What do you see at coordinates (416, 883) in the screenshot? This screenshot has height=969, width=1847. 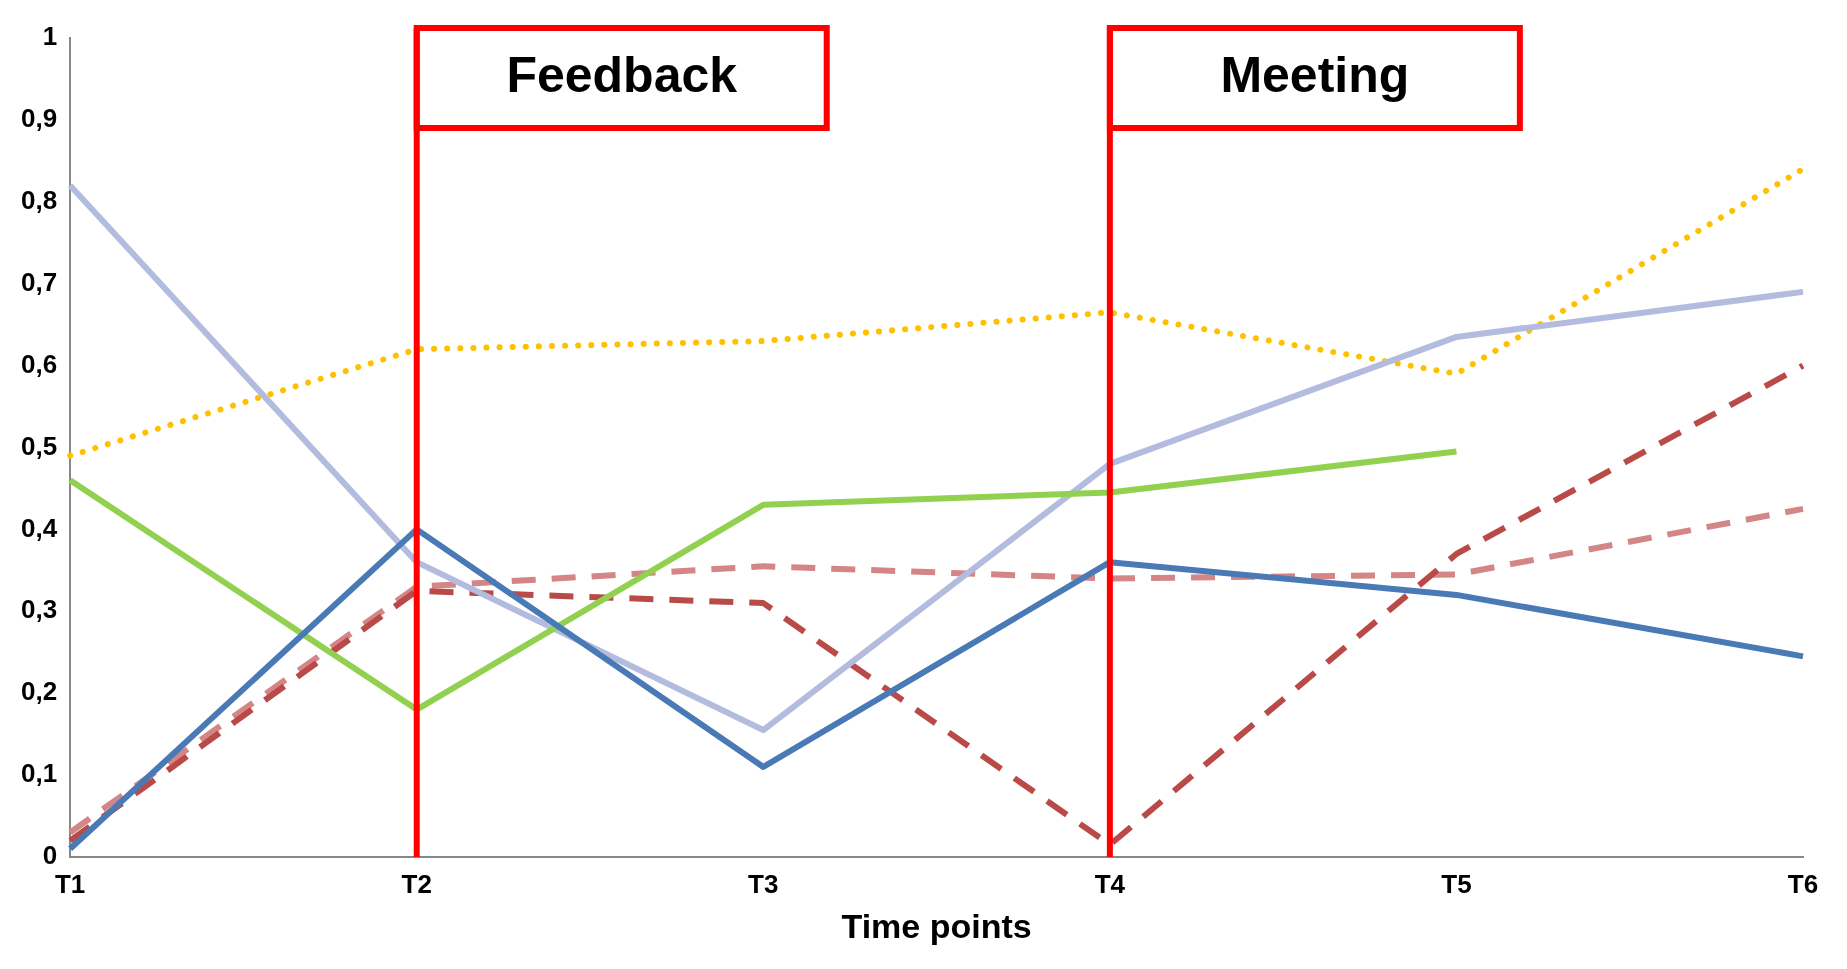 I see `x-tick-label: T2` at bounding box center [416, 883].